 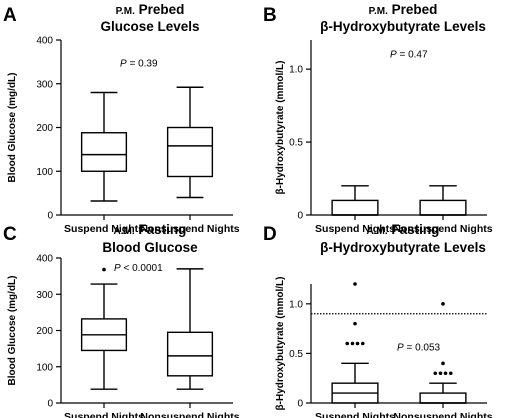 I want to click on p-value-text: = 0.053, so click(x=422, y=347).